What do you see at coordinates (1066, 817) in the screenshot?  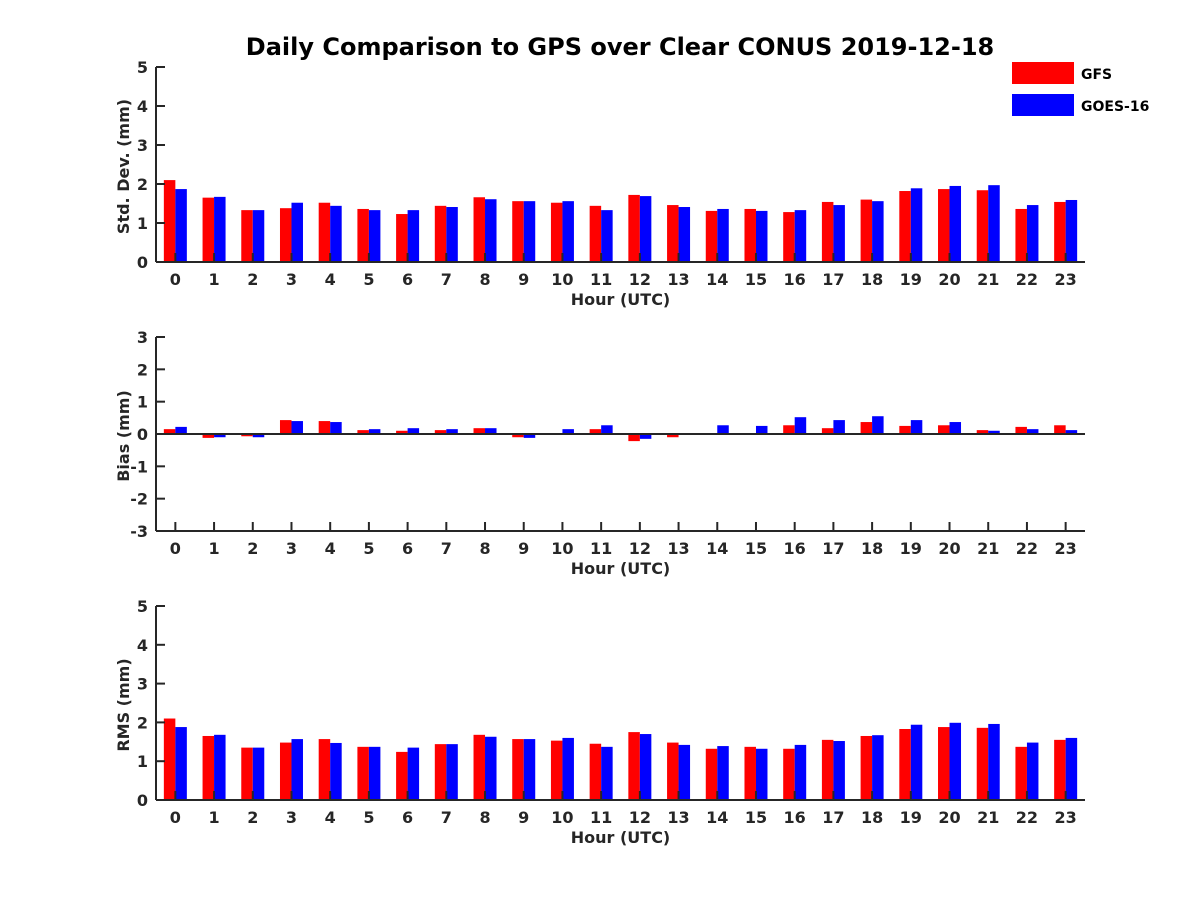 I see `x-tick-label-rms: 23` at bounding box center [1066, 817].